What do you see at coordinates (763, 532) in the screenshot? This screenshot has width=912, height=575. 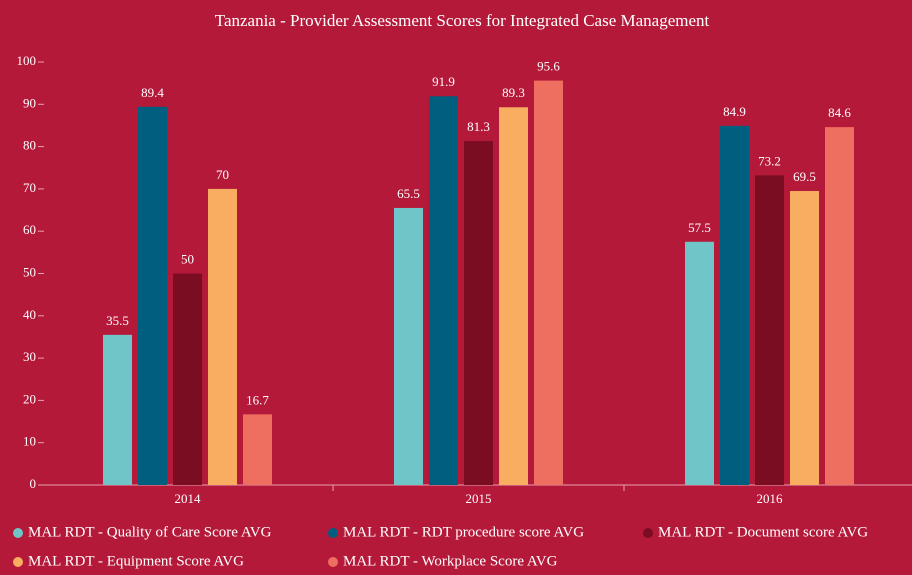 I see `legend-label: MAL RDT - Document score AVG` at bounding box center [763, 532].